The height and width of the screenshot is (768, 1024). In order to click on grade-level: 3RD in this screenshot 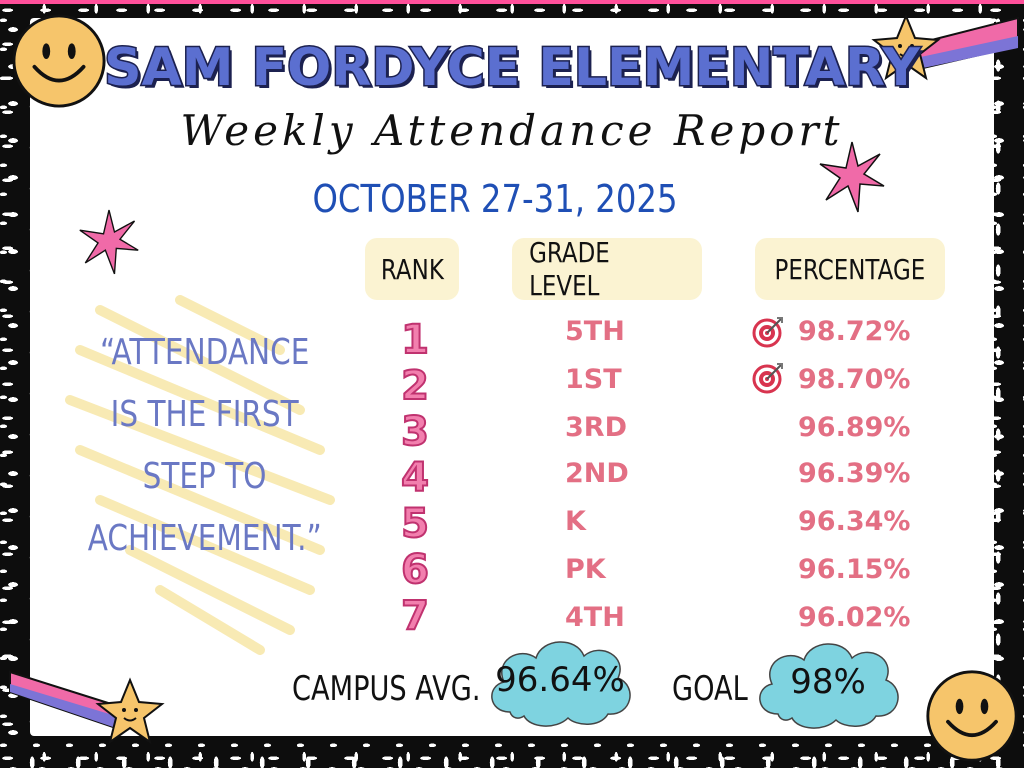, I will do `click(596, 427)`.